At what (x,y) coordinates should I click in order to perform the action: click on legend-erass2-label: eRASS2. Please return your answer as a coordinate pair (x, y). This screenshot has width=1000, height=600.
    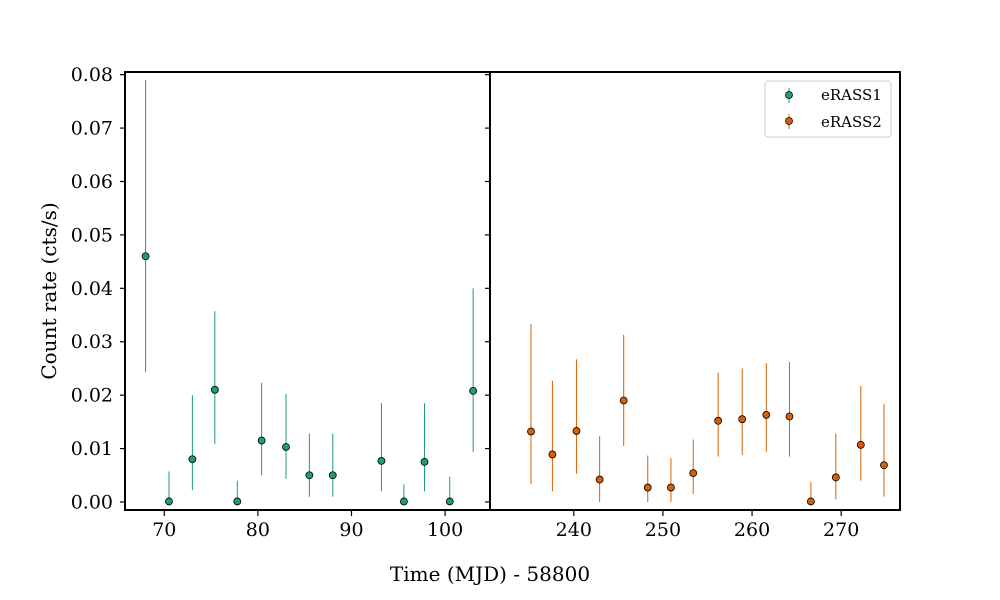
    Looking at the image, I should click on (851, 122).